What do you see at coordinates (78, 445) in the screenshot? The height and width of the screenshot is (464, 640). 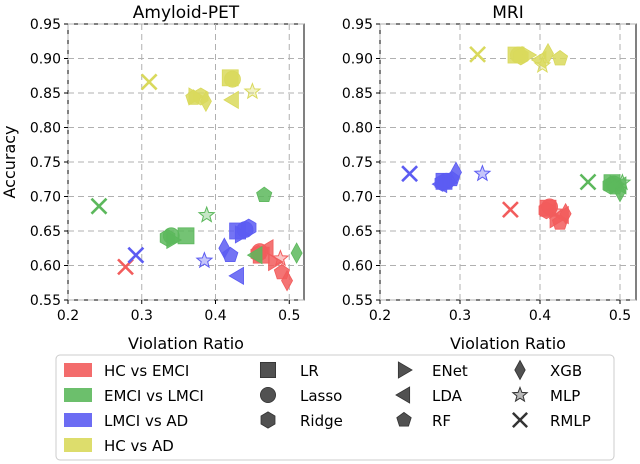 I see `legend-swatch-hc-vs-ad` at bounding box center [78, 445].